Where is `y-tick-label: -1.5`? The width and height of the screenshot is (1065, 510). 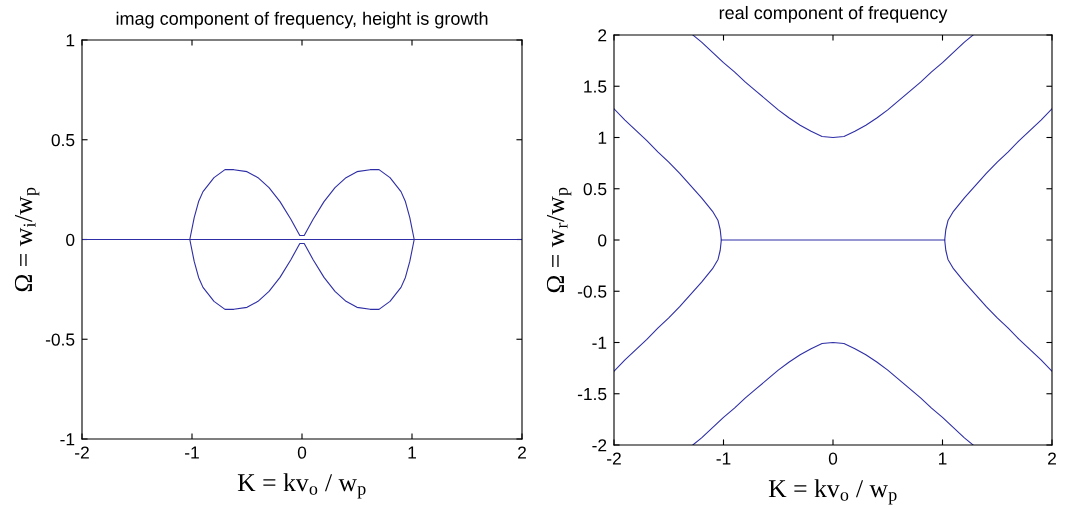 y-tick-label: -1.5 is located at coordinates (592, 394).